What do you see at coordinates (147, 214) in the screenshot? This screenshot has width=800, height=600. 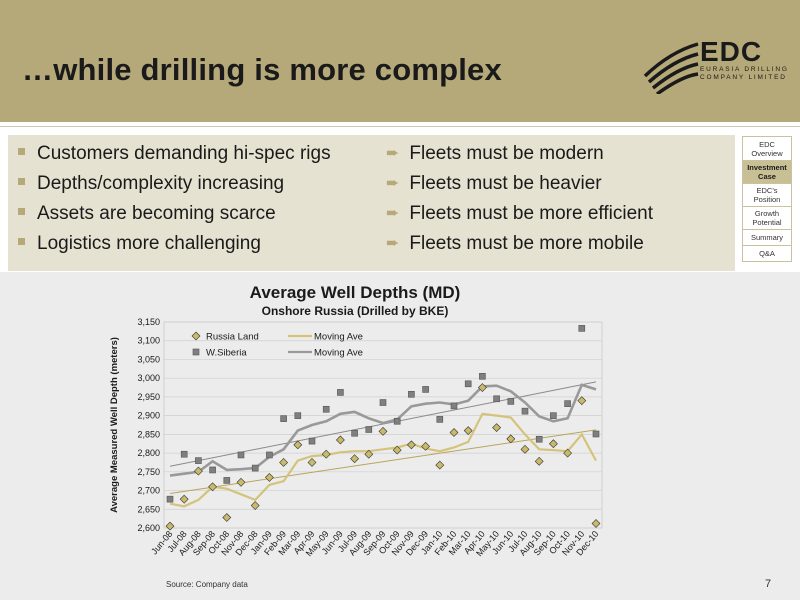 I see `bullet-left-3: Assets are becoming scarce` at bounding box center [147, 214].